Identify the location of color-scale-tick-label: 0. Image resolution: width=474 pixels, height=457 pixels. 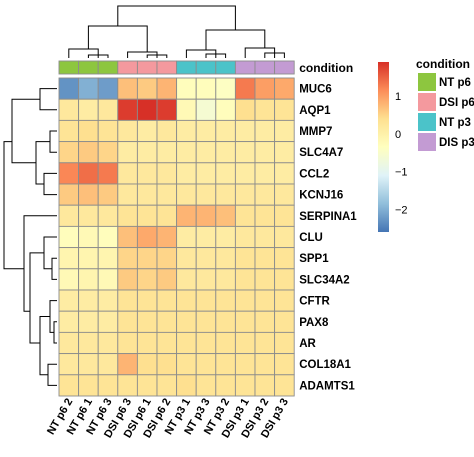
(398, 135).